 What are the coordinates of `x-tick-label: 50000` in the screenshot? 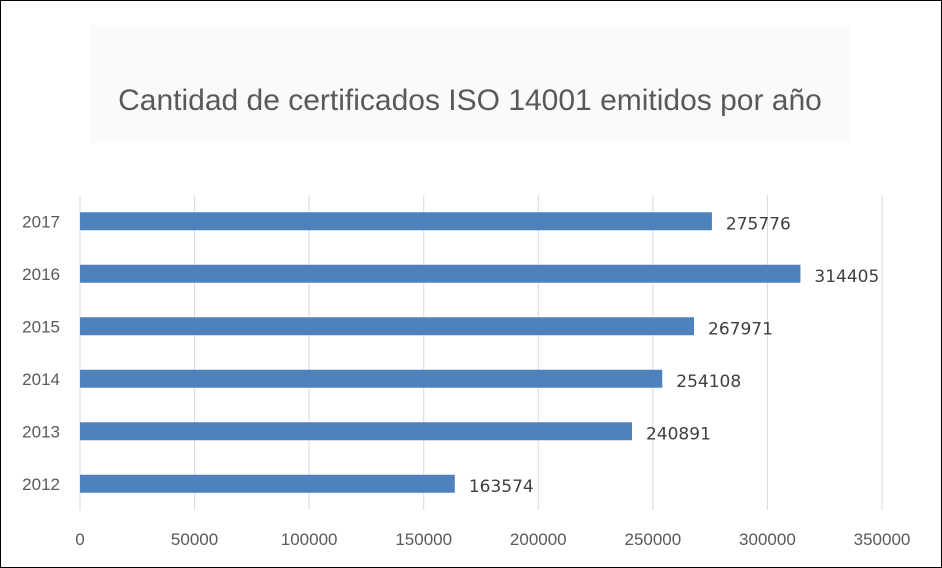 It's located at (194, 539).